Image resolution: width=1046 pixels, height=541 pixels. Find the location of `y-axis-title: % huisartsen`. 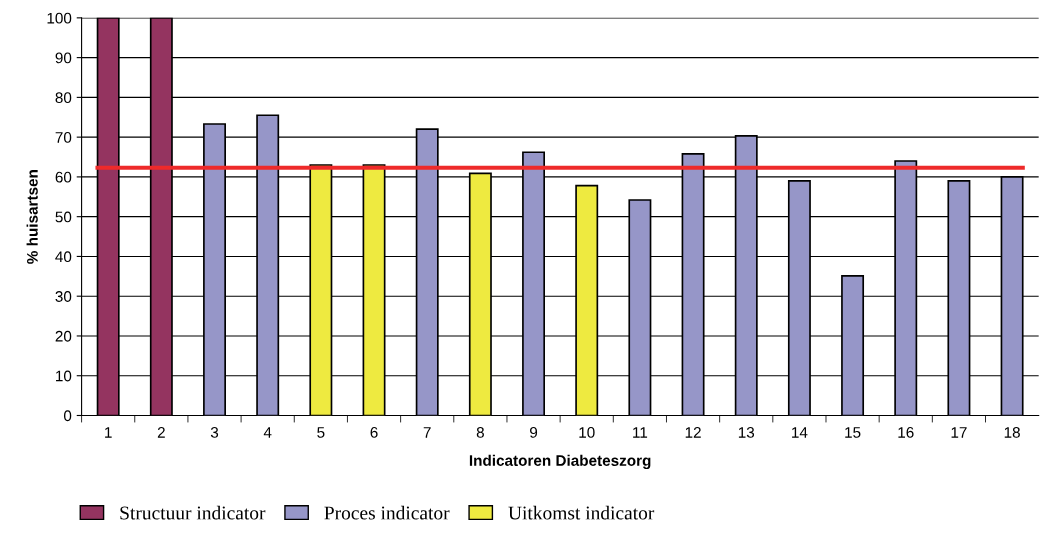

y-axis-title: % huisartsen is located at coordinates (32, 217).